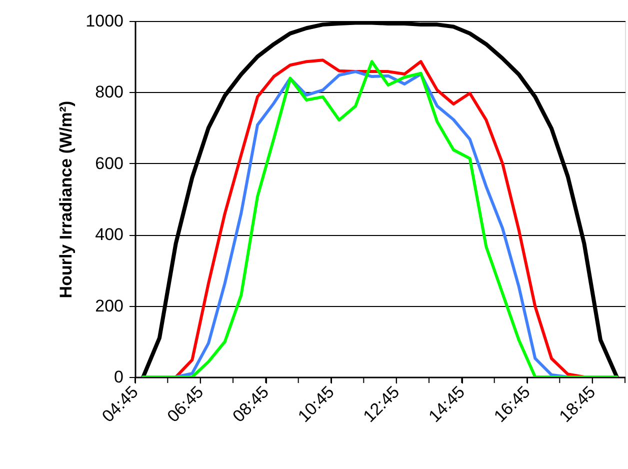 This screenshot has height=469, width=628. I want to click on y-tick-label: 600, so click(109, 163).